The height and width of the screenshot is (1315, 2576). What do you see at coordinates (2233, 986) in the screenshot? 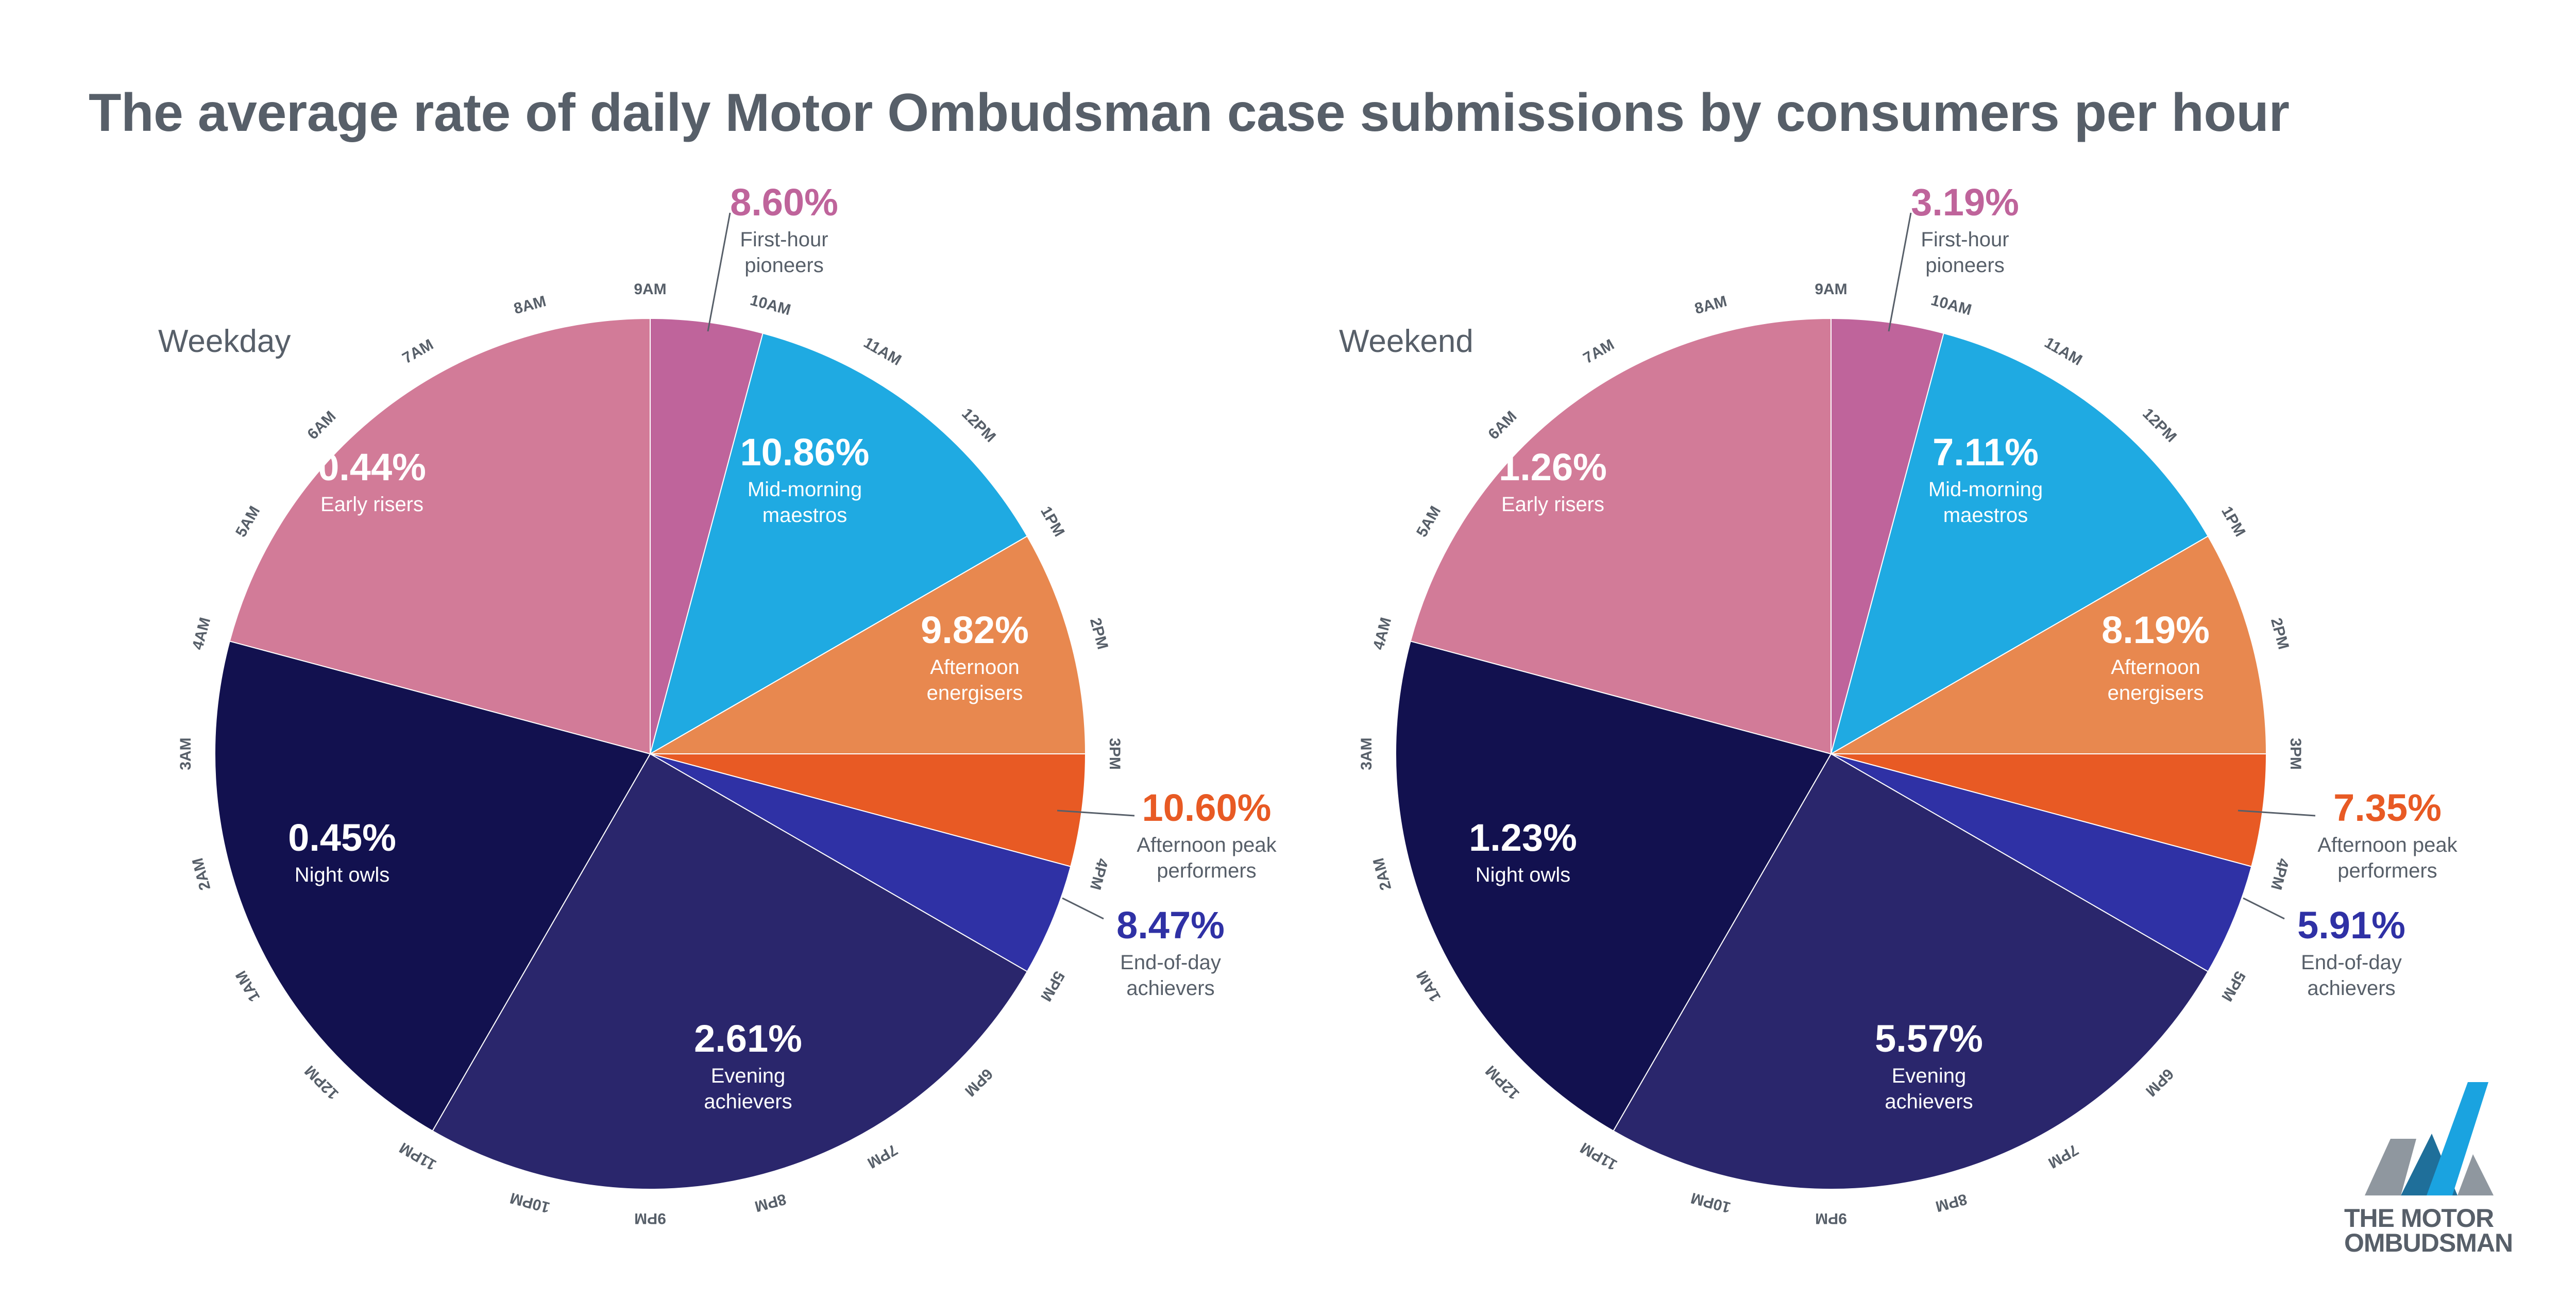
I see `hour-tick-label: 5PM` at bounding box center [2233, 986].